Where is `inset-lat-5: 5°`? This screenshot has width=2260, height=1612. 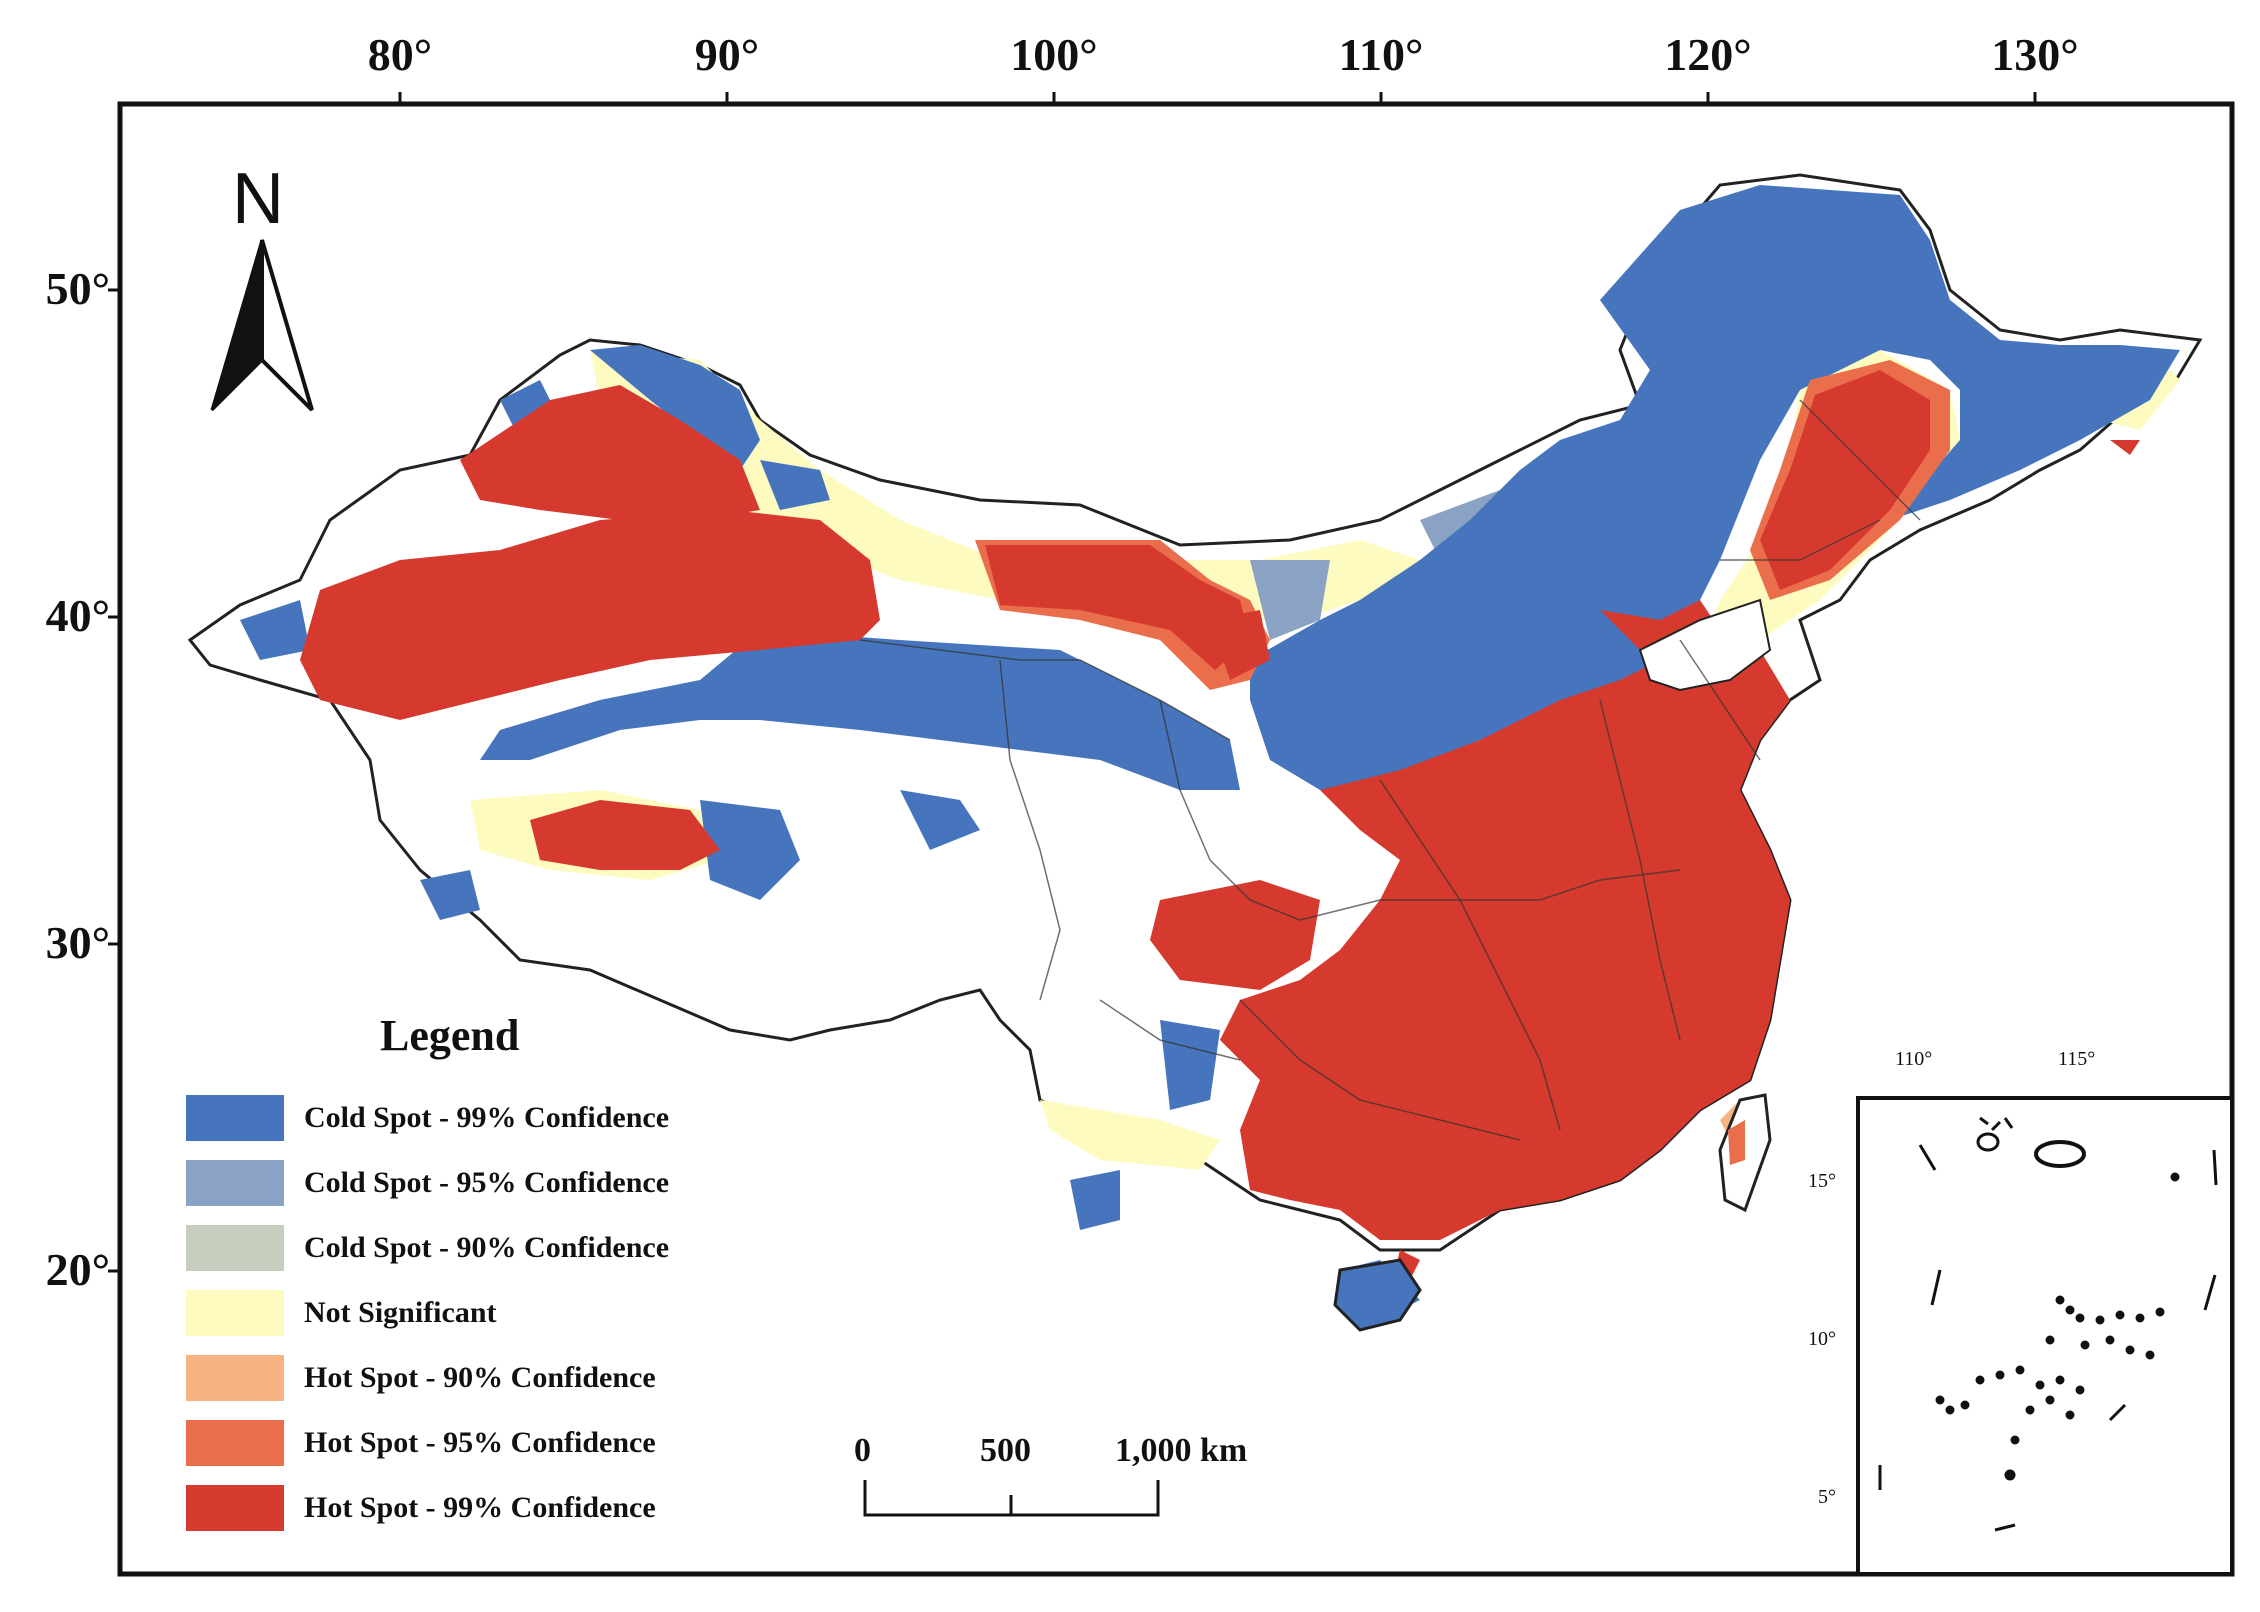
inset-lat-5: 5° is located at coordinates (1827, 1497).